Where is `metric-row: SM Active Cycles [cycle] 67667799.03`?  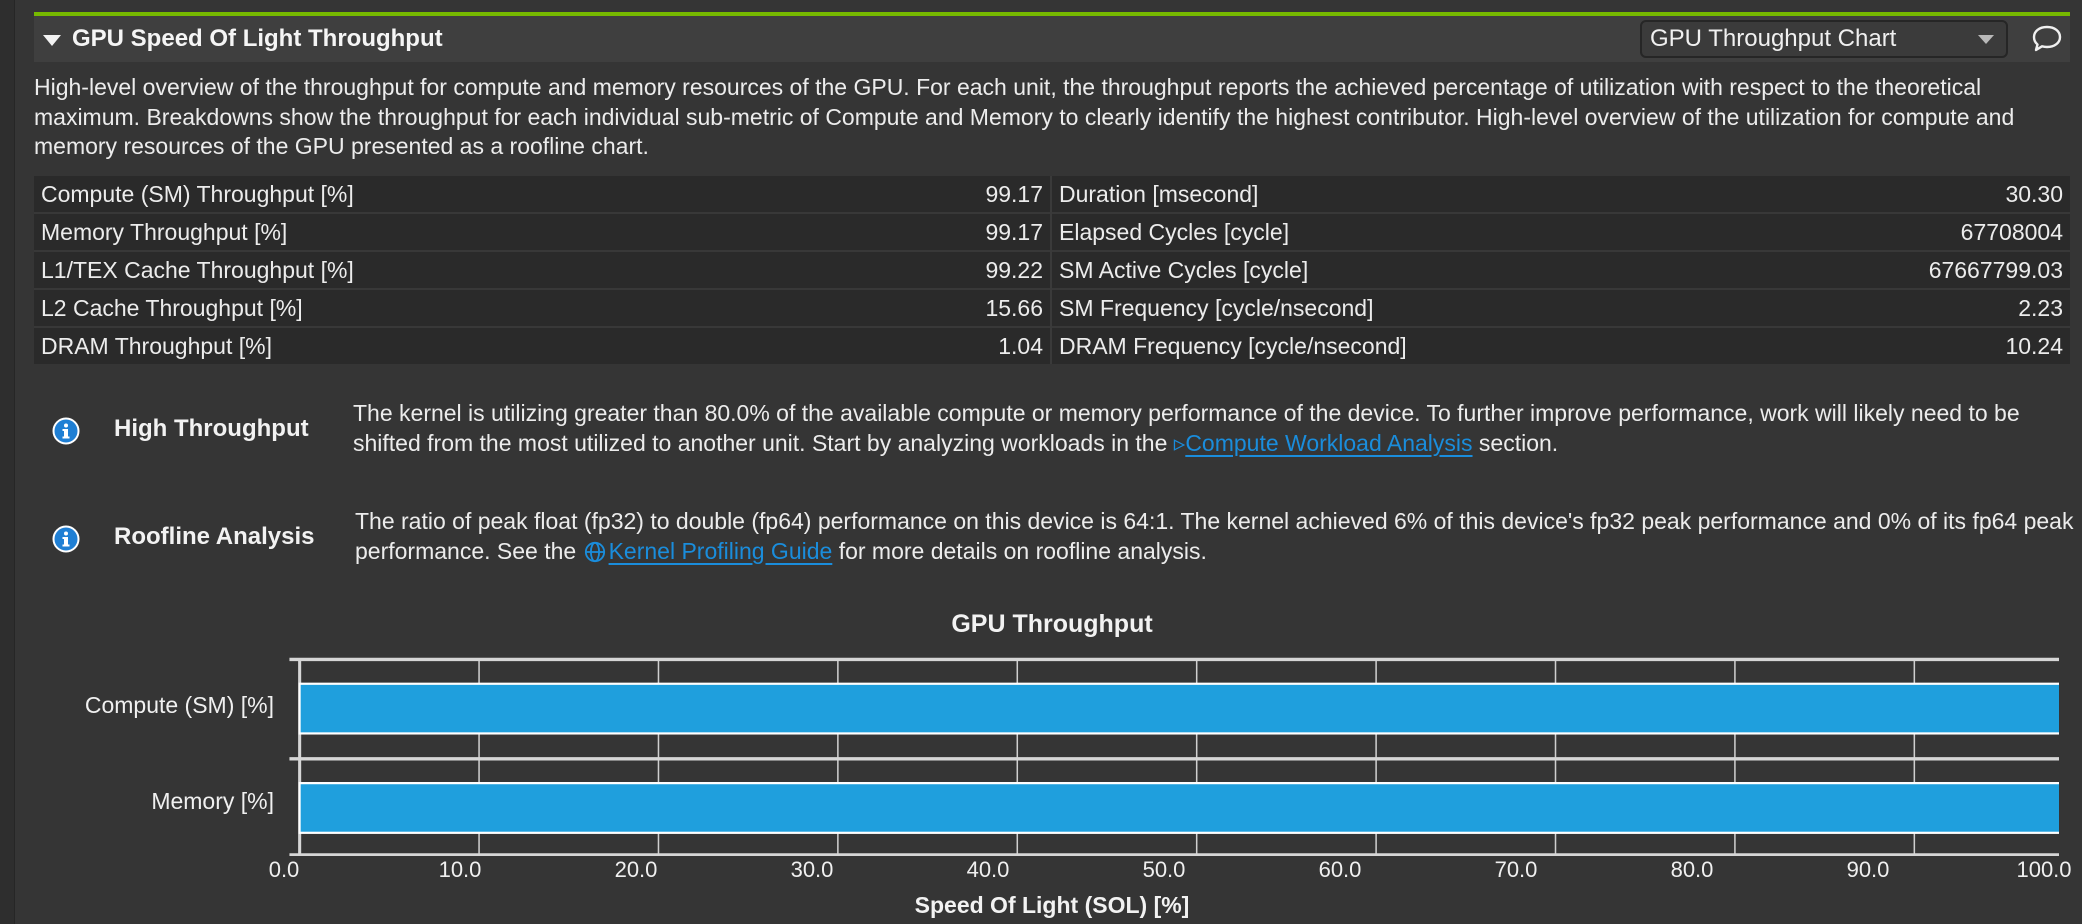 metric-row: SM Active Cycles [cycle] 67667799.03 is located at coordinates (1561, 271).